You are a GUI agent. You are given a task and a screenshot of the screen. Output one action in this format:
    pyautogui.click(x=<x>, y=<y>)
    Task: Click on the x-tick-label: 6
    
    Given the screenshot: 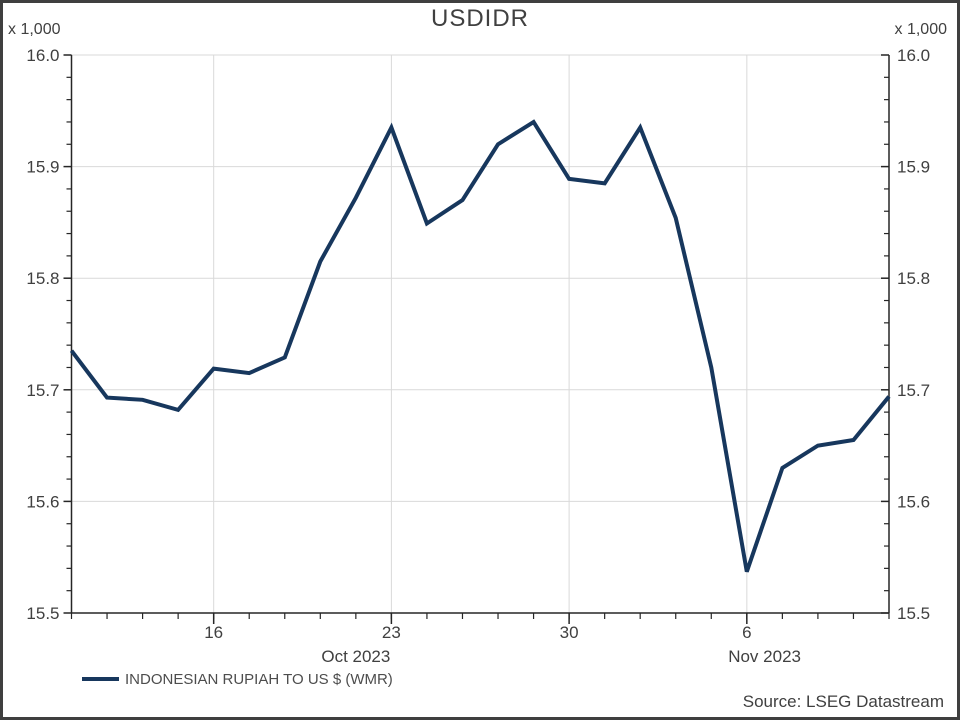 What is the action you would take?
    pyautogui.click(x=746, y=632)
    